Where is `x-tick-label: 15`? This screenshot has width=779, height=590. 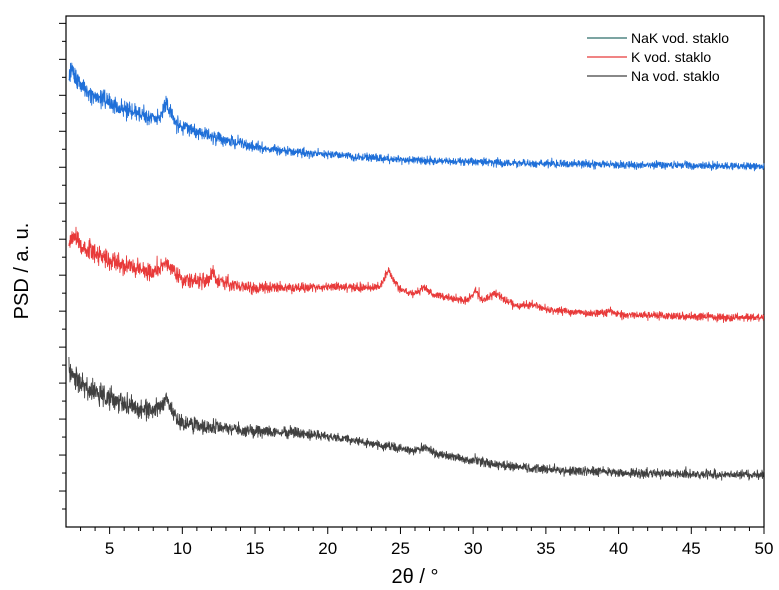 x-tick-label: 15 is located at coordinates (255, 548).